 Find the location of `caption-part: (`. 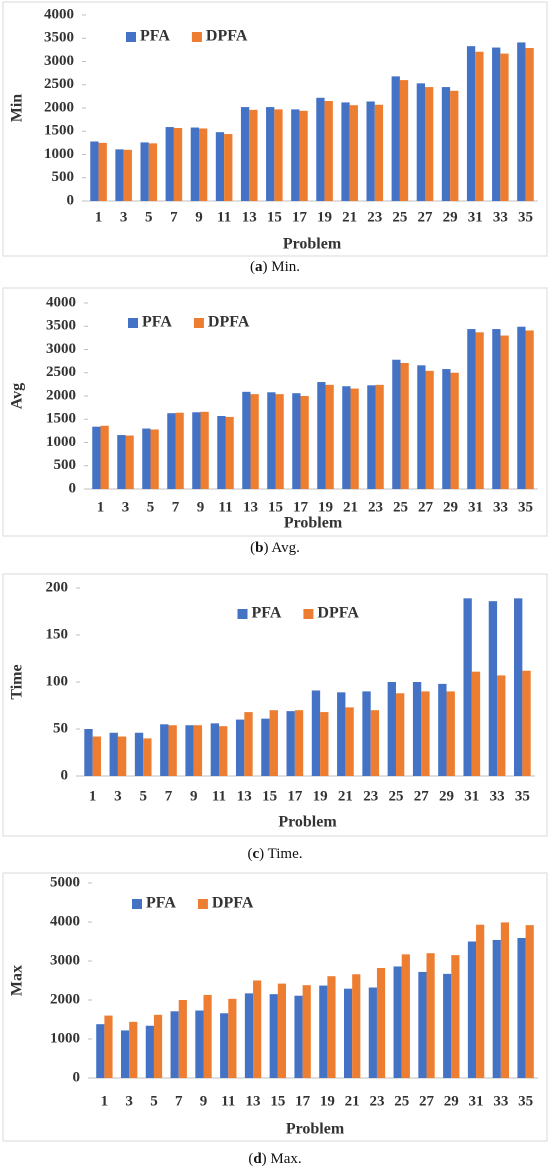

caption-part: ( is located at coordinates (250, 1159).